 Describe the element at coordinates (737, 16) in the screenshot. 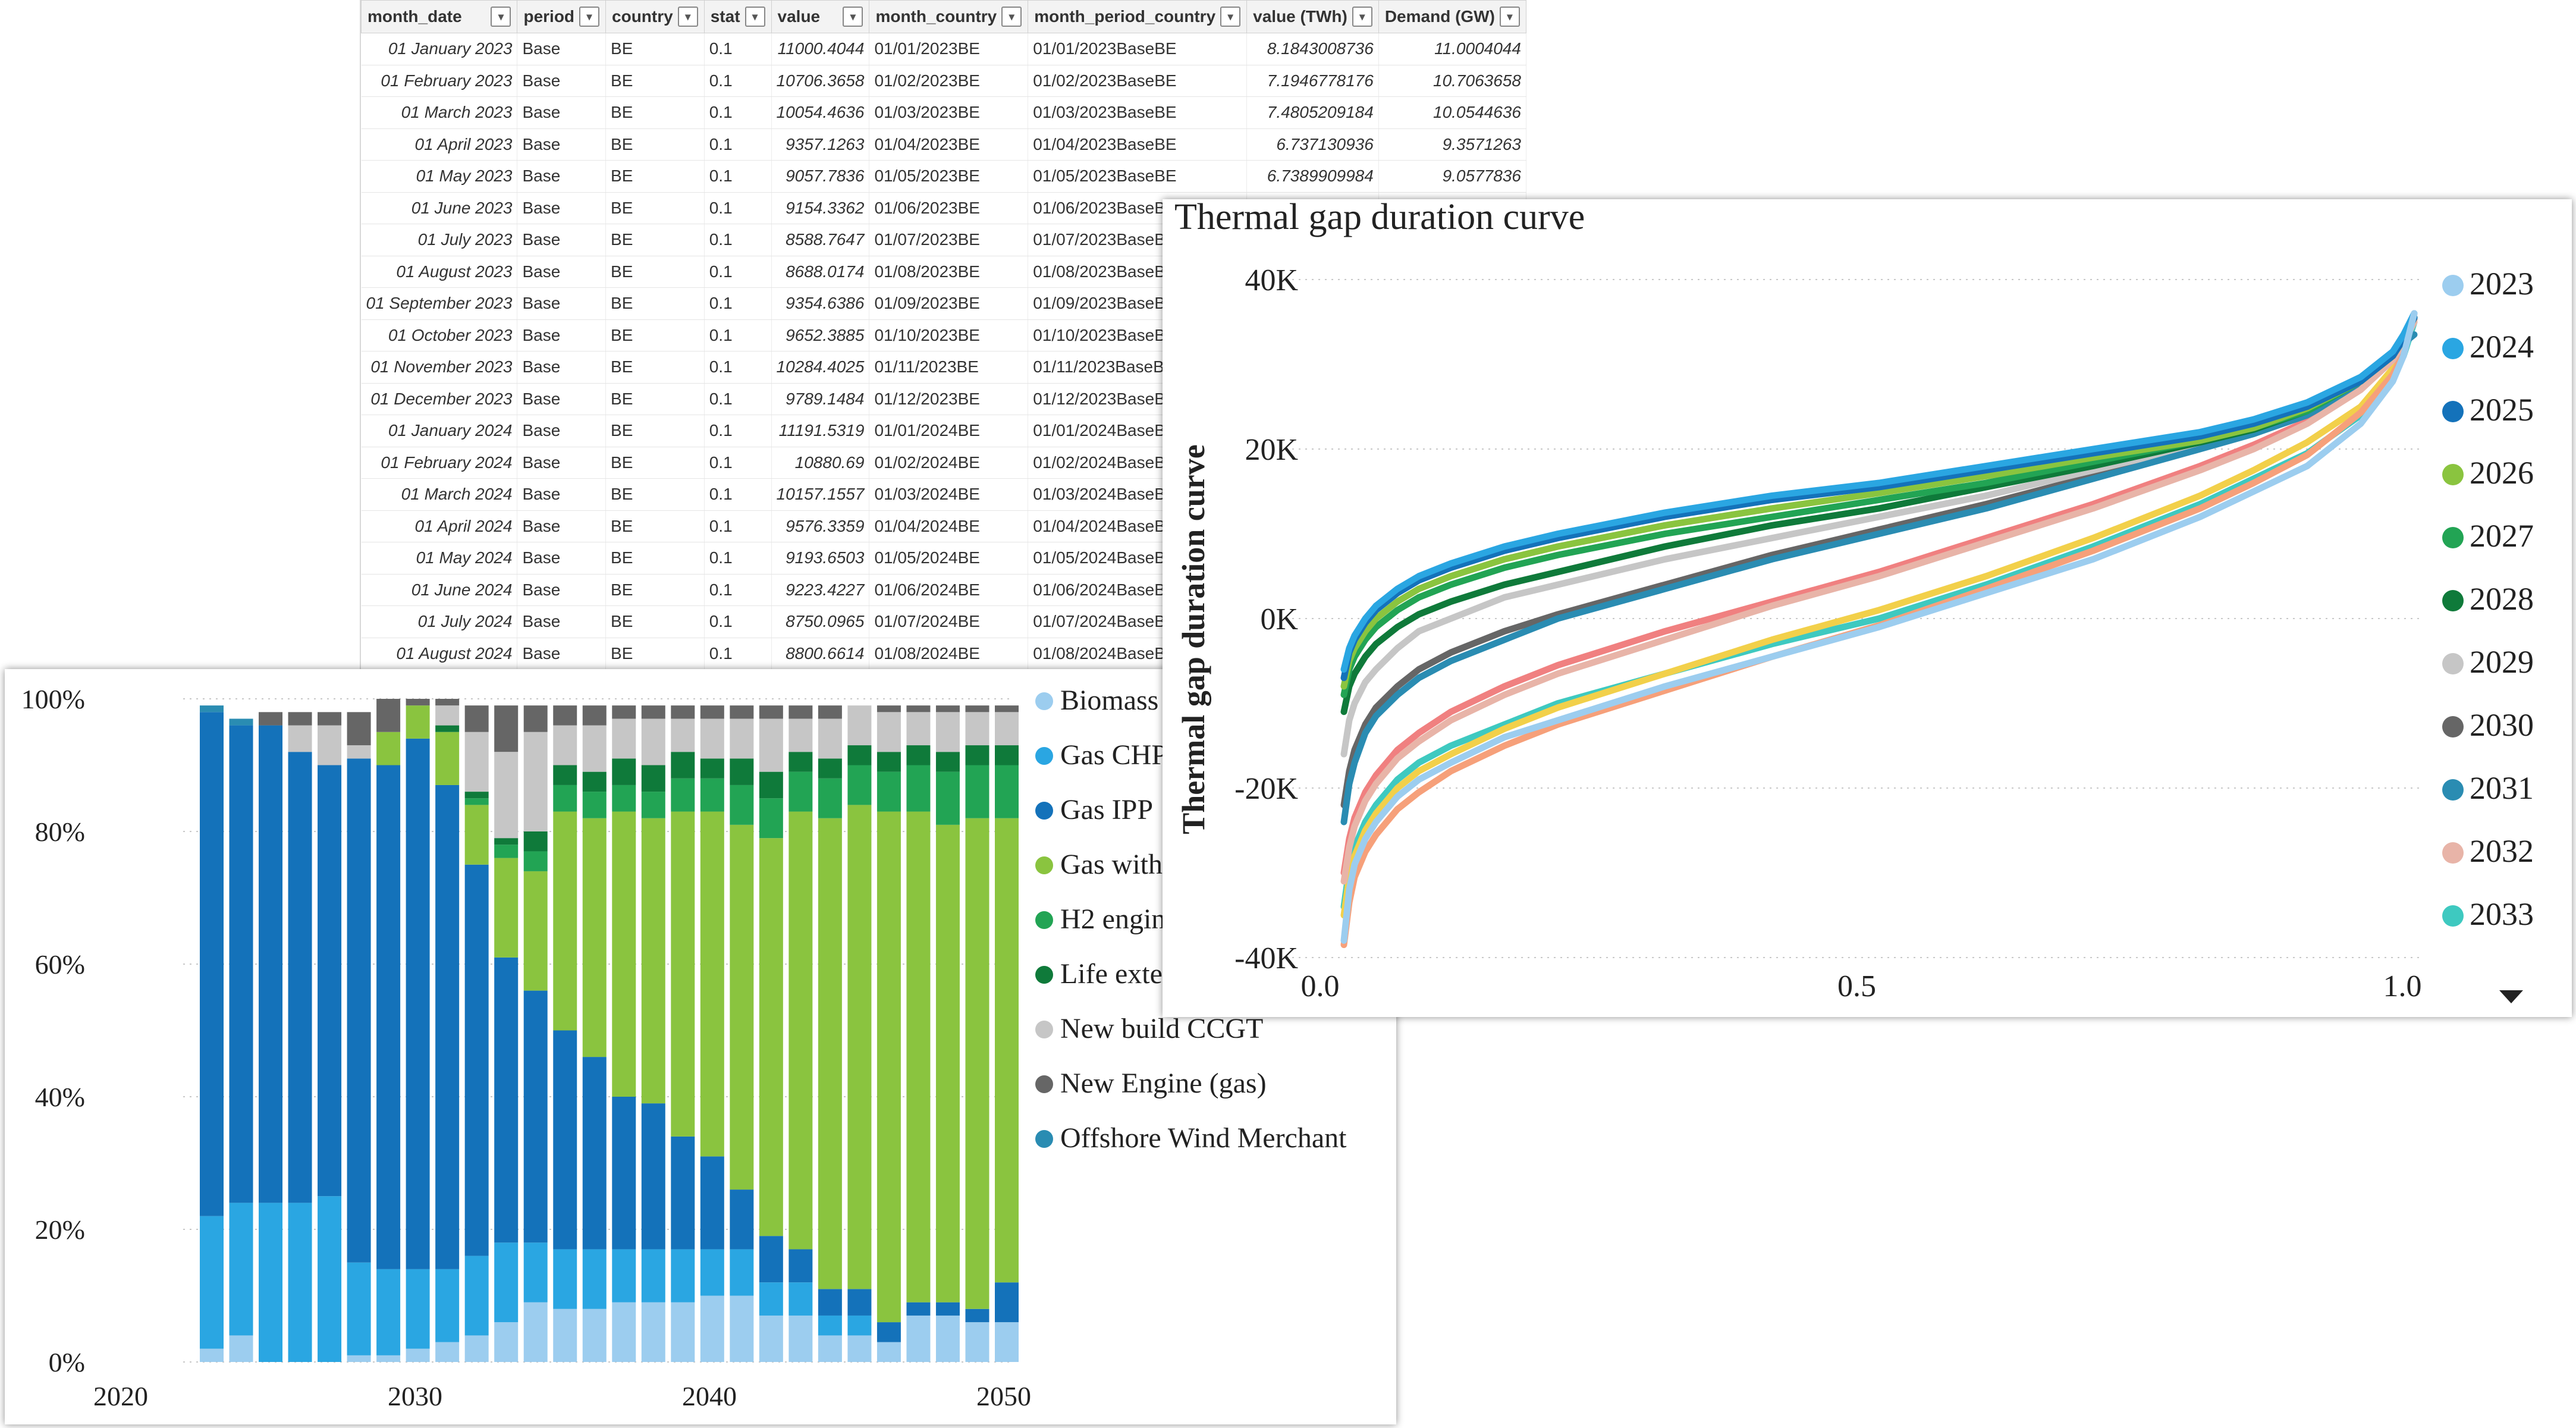

I see `column-header: stat ▾` at that location.